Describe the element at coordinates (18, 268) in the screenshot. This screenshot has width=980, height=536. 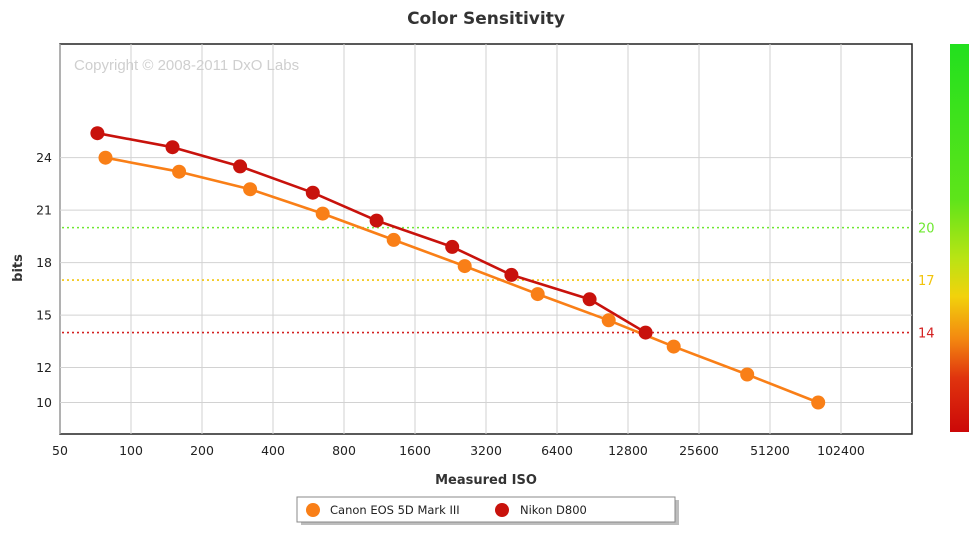
I see `y-axis-label: bits` at that location.